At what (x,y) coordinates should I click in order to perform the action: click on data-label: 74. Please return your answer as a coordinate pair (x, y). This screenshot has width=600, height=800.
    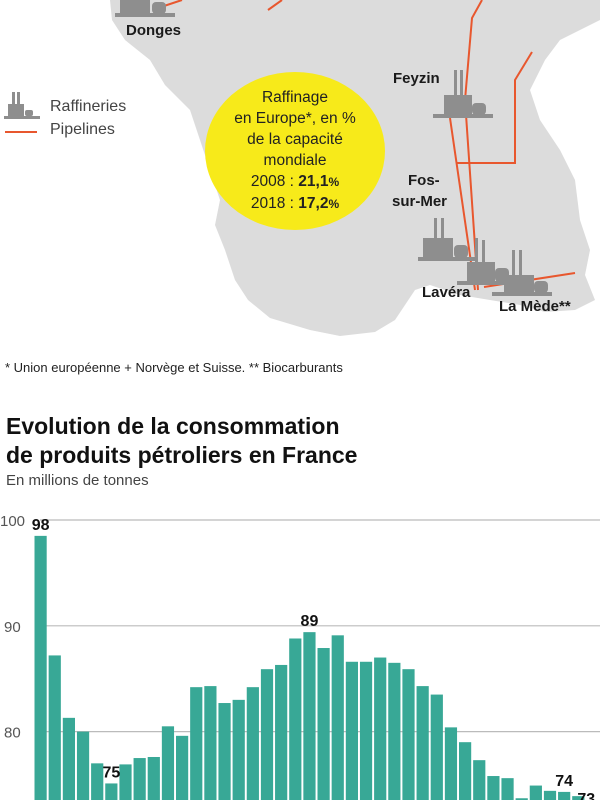
    Looking at the image, I should click on (564, 781).